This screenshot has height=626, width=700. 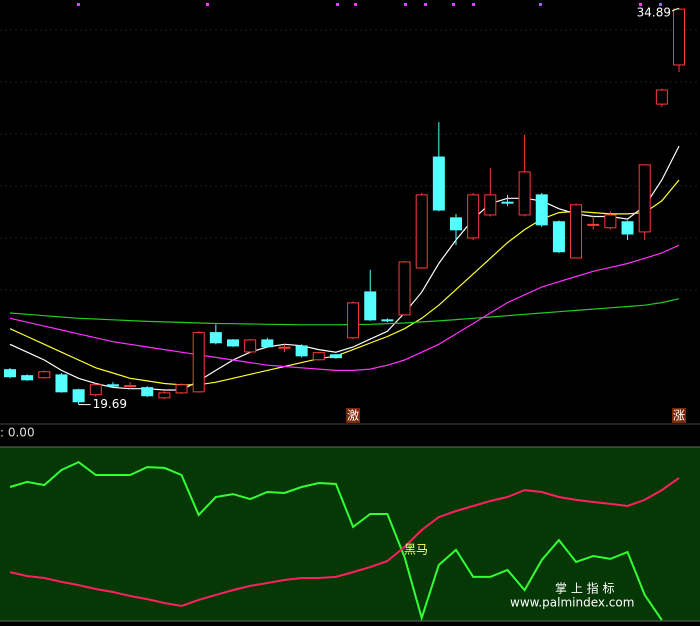 I want to click on low-label: 19.69, so click(x=110, y=404).